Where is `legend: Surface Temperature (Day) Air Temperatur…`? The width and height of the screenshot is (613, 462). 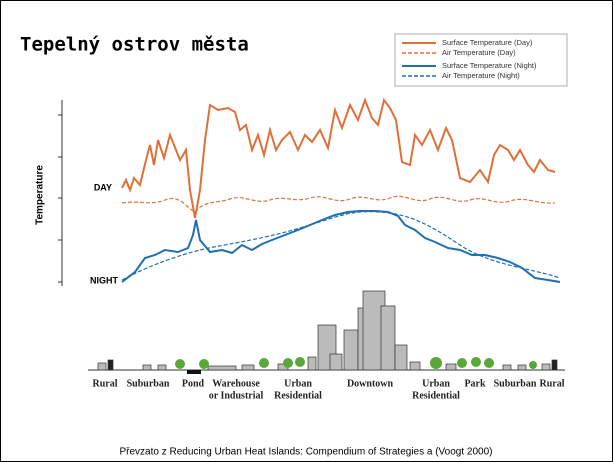
legend: Surface Temperature (Day) Air Temperatur… is located at coordinates (481, 60).